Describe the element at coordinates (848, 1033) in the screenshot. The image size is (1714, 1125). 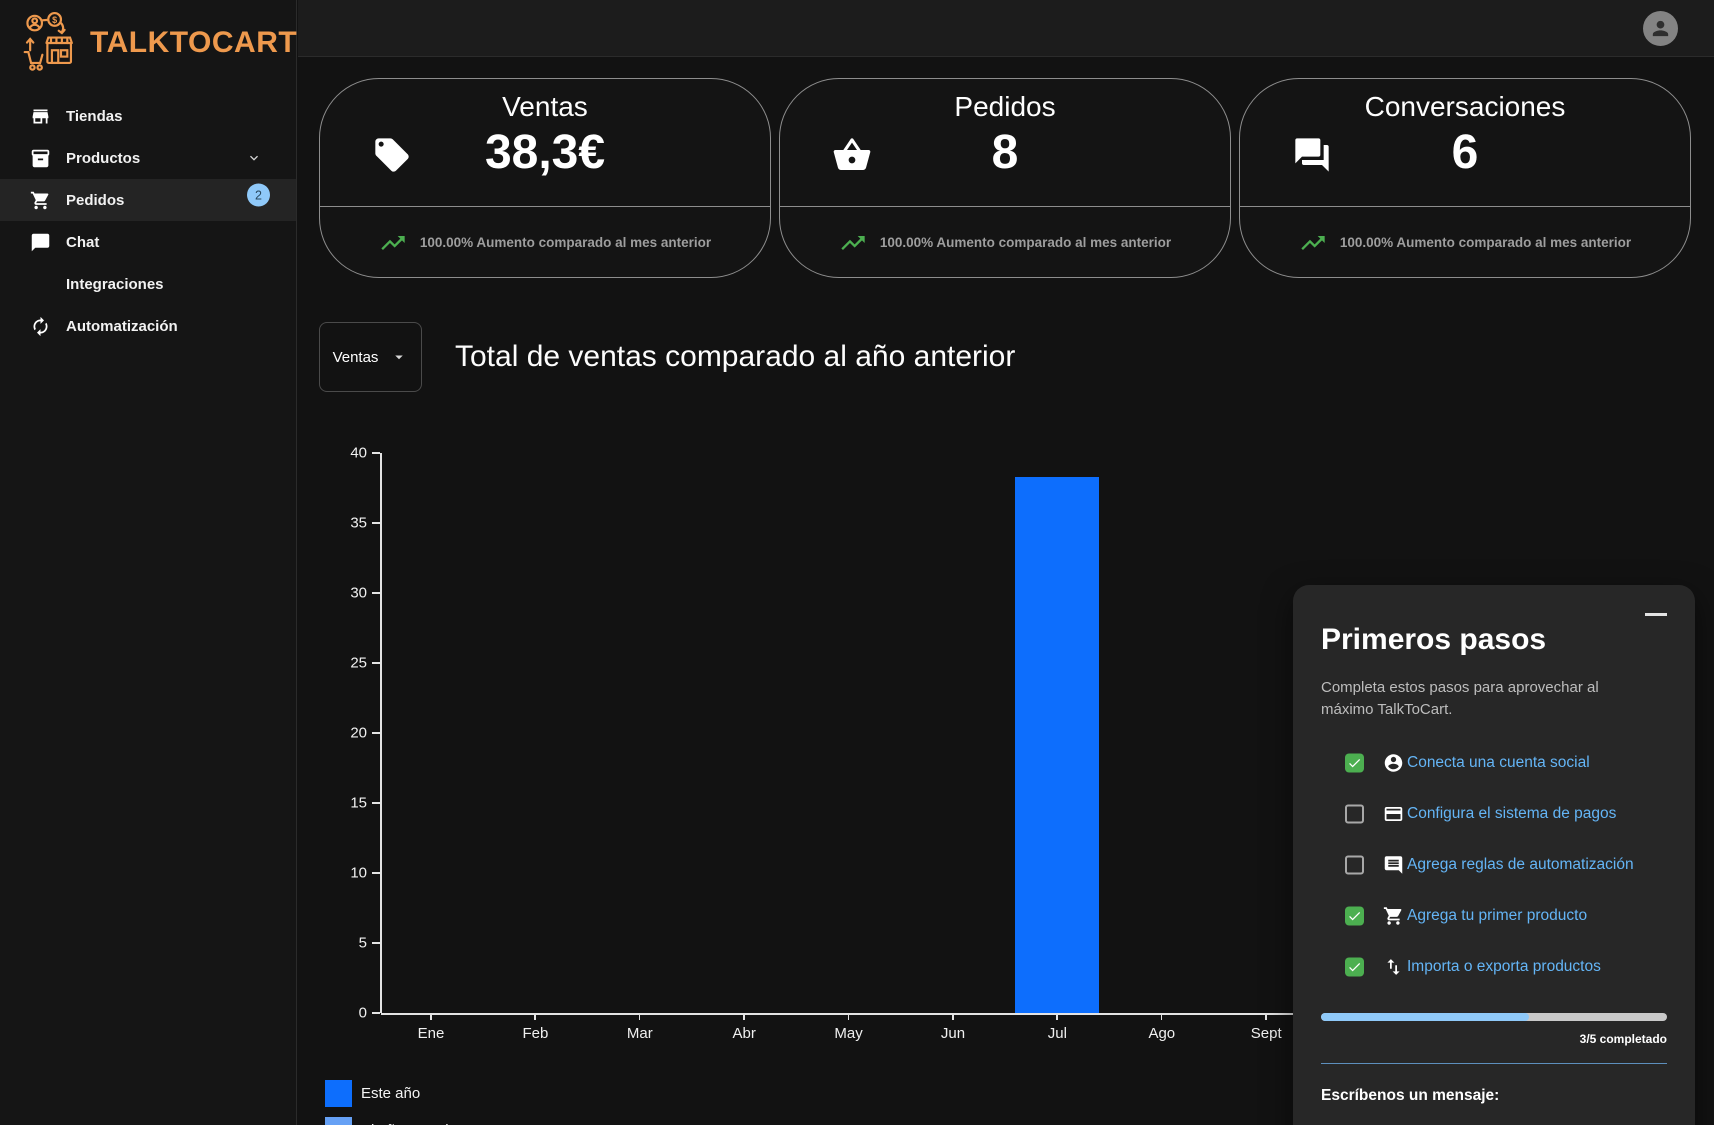
I see `x-tick-label: May` at that location.